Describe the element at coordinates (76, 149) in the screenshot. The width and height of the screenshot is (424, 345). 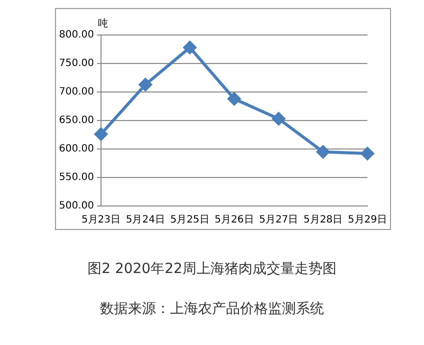
I see `y-tick-label: 600.00` at that location.